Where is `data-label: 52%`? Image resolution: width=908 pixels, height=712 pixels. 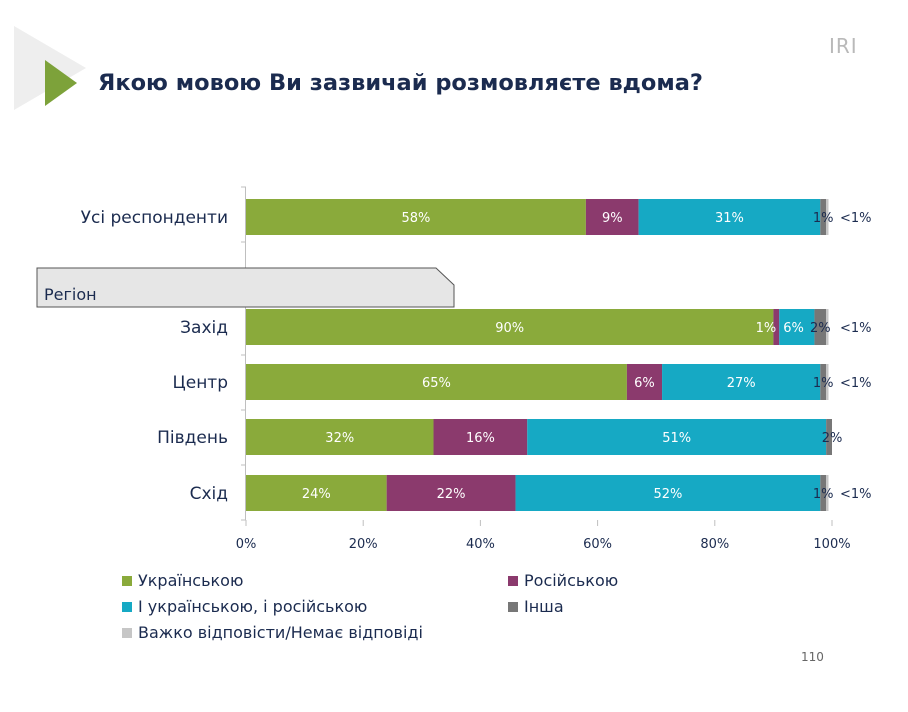 data-label: 52% is located at coordinates (667, 494).